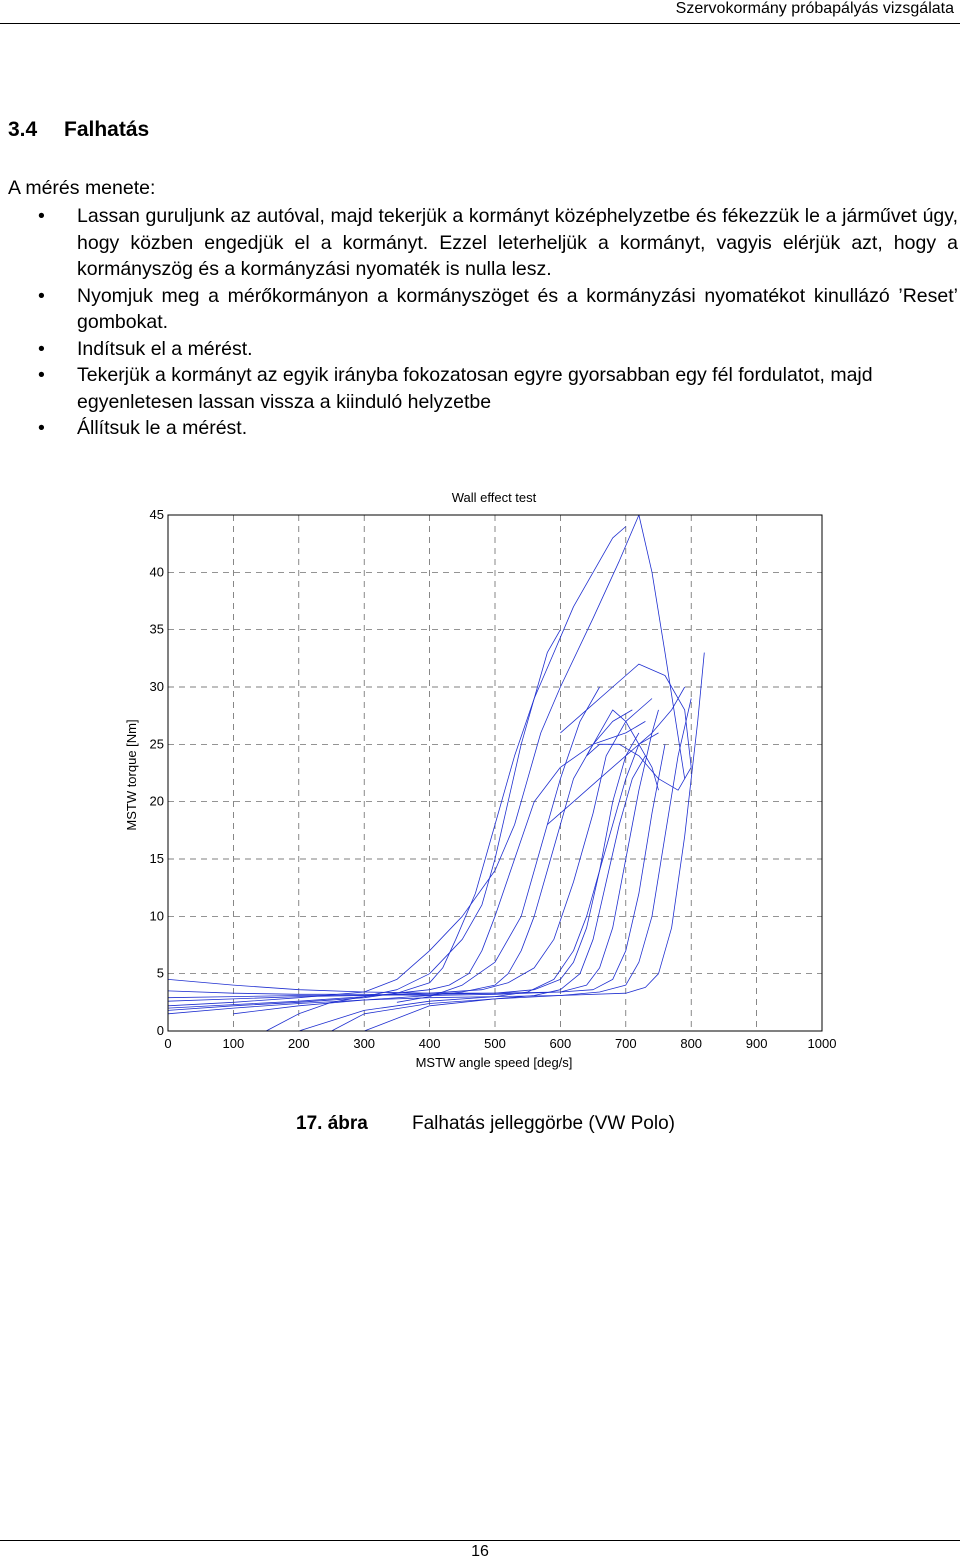 This screenshot has width=960, height=1565. Describe the element at coordinates (160, 1030) in the screenshot. I see `y-tick-label: 0` at that location.